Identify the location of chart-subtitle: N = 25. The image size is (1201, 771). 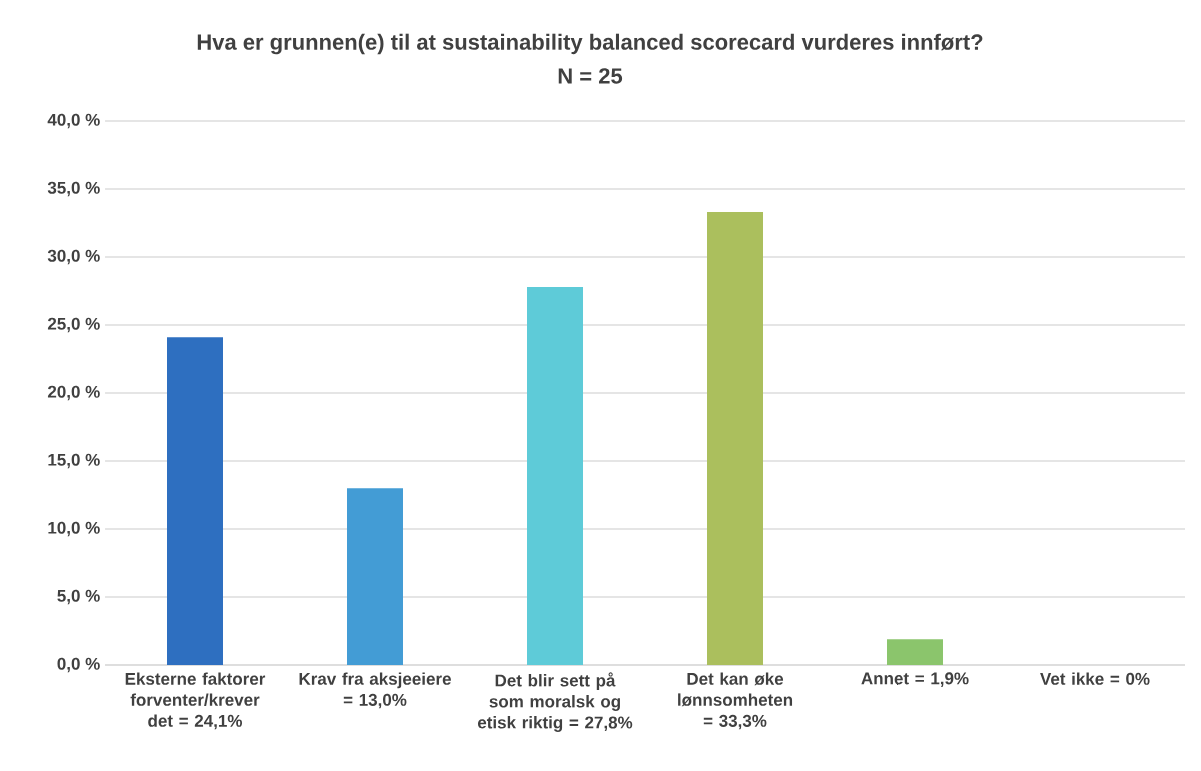
(590, 76).